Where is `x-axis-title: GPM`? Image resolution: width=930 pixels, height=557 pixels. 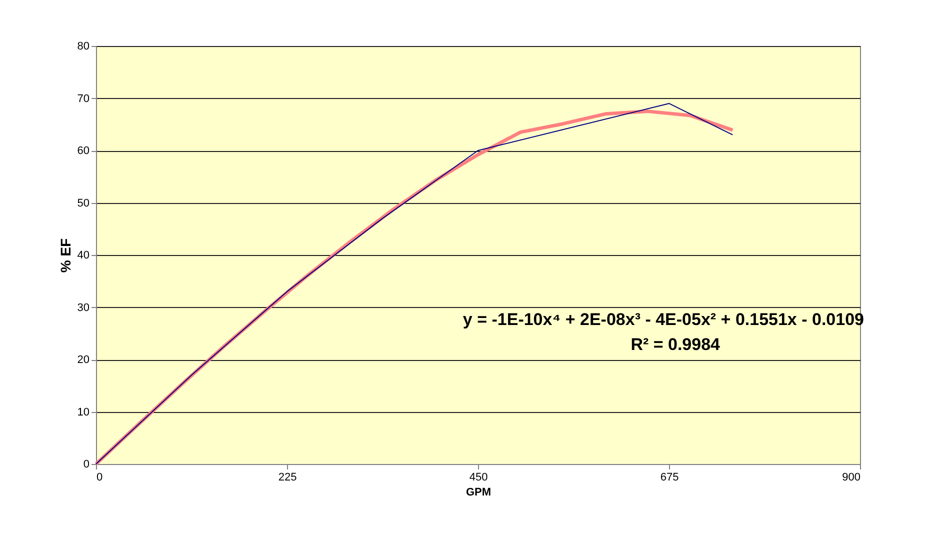
x-axis-title: GPM is located at coordinates (479, 492).